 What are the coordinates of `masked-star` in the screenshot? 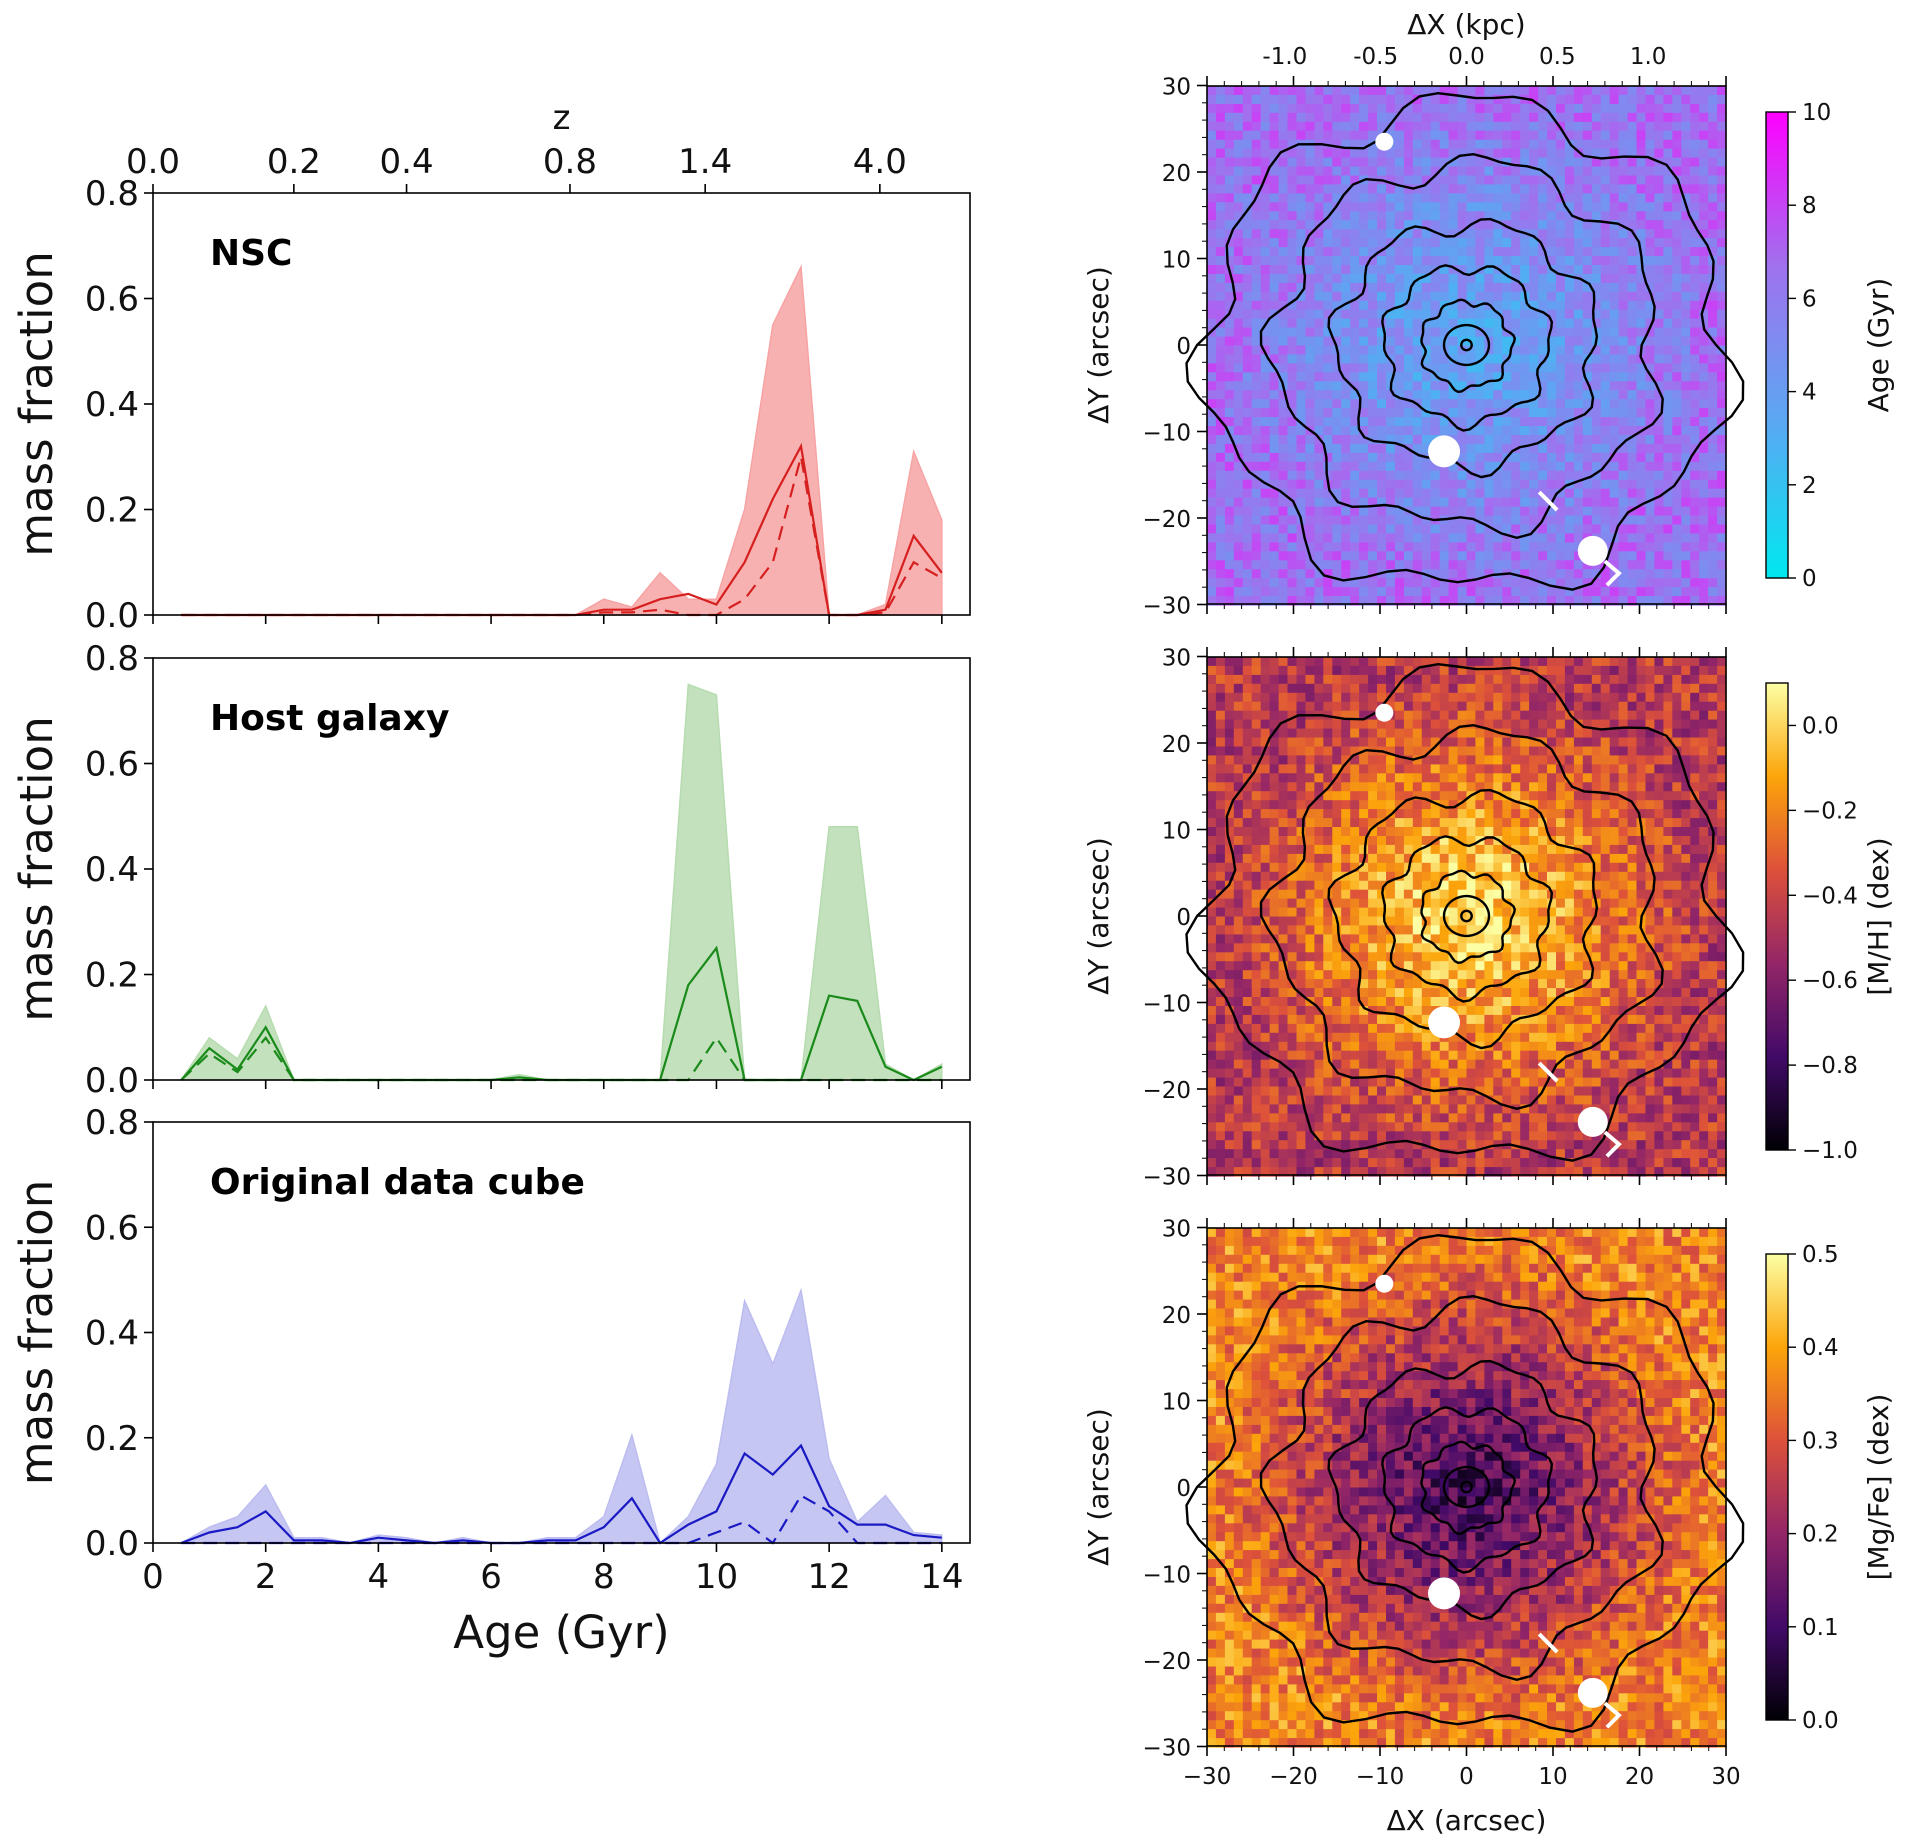 It's located at (1592, 550).